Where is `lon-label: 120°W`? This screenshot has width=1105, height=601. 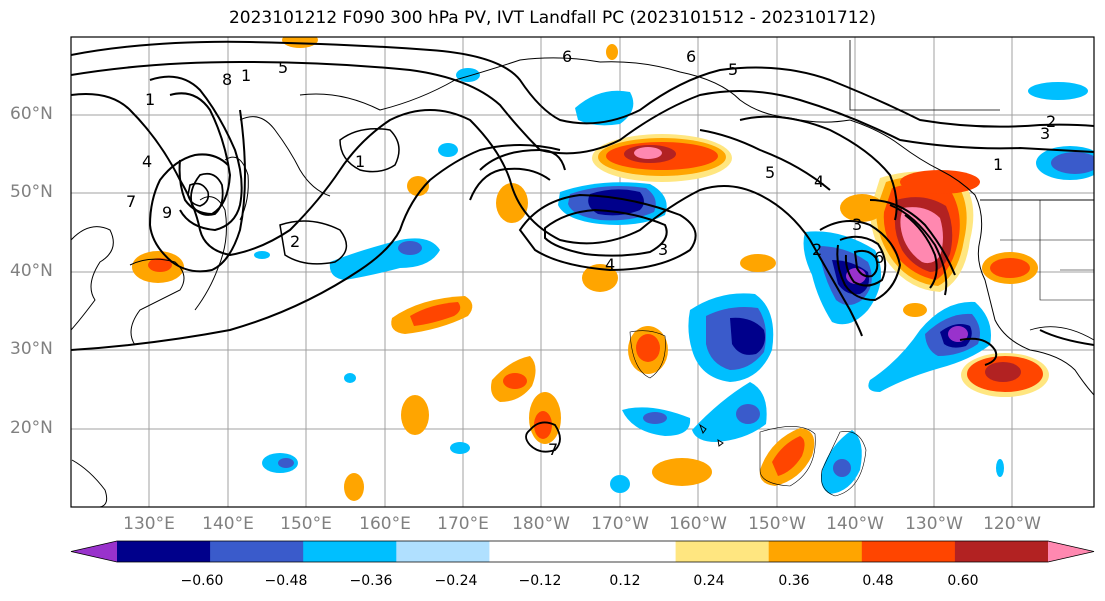 lon-label: 120°W is located at coordinates (1012, 524).